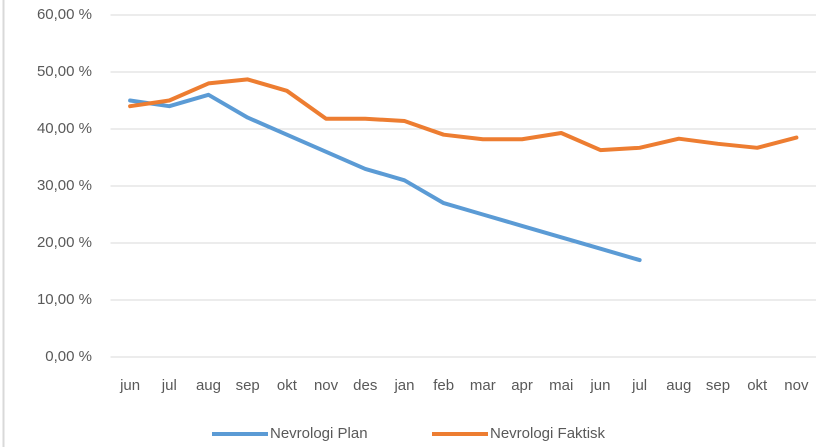  Describe the element at coordinates (365, 385) in the screenshot. I see `x-tick-label: des` at that location.